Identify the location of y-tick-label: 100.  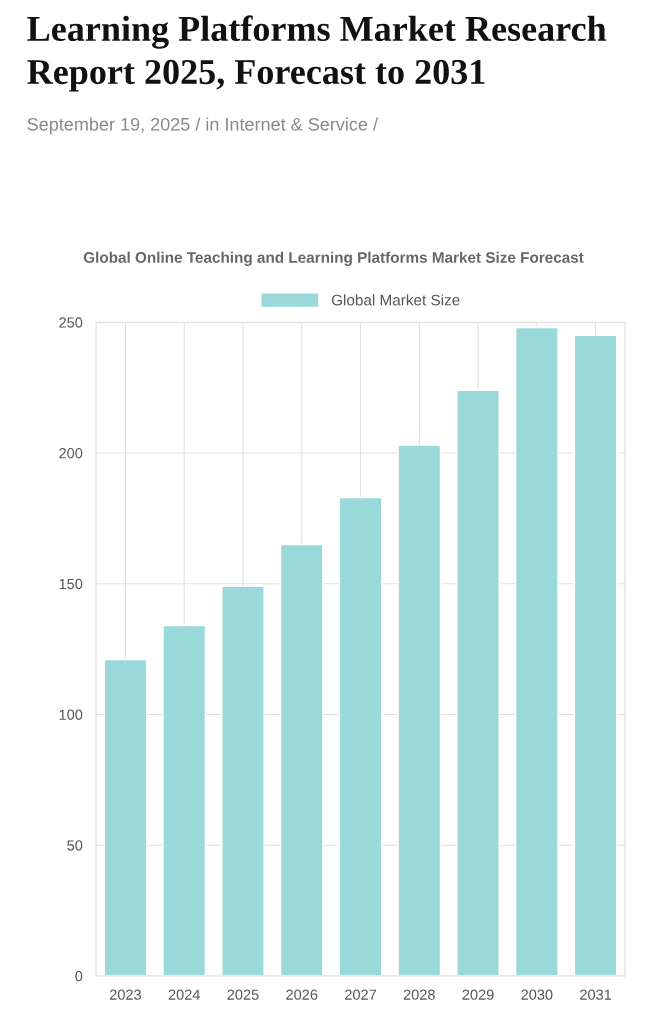
(71, 714).